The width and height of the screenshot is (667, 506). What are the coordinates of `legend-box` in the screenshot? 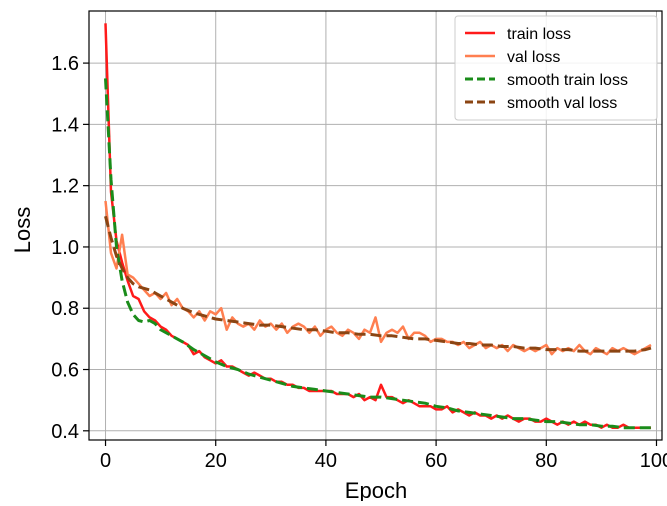 It's located at (556, 68).